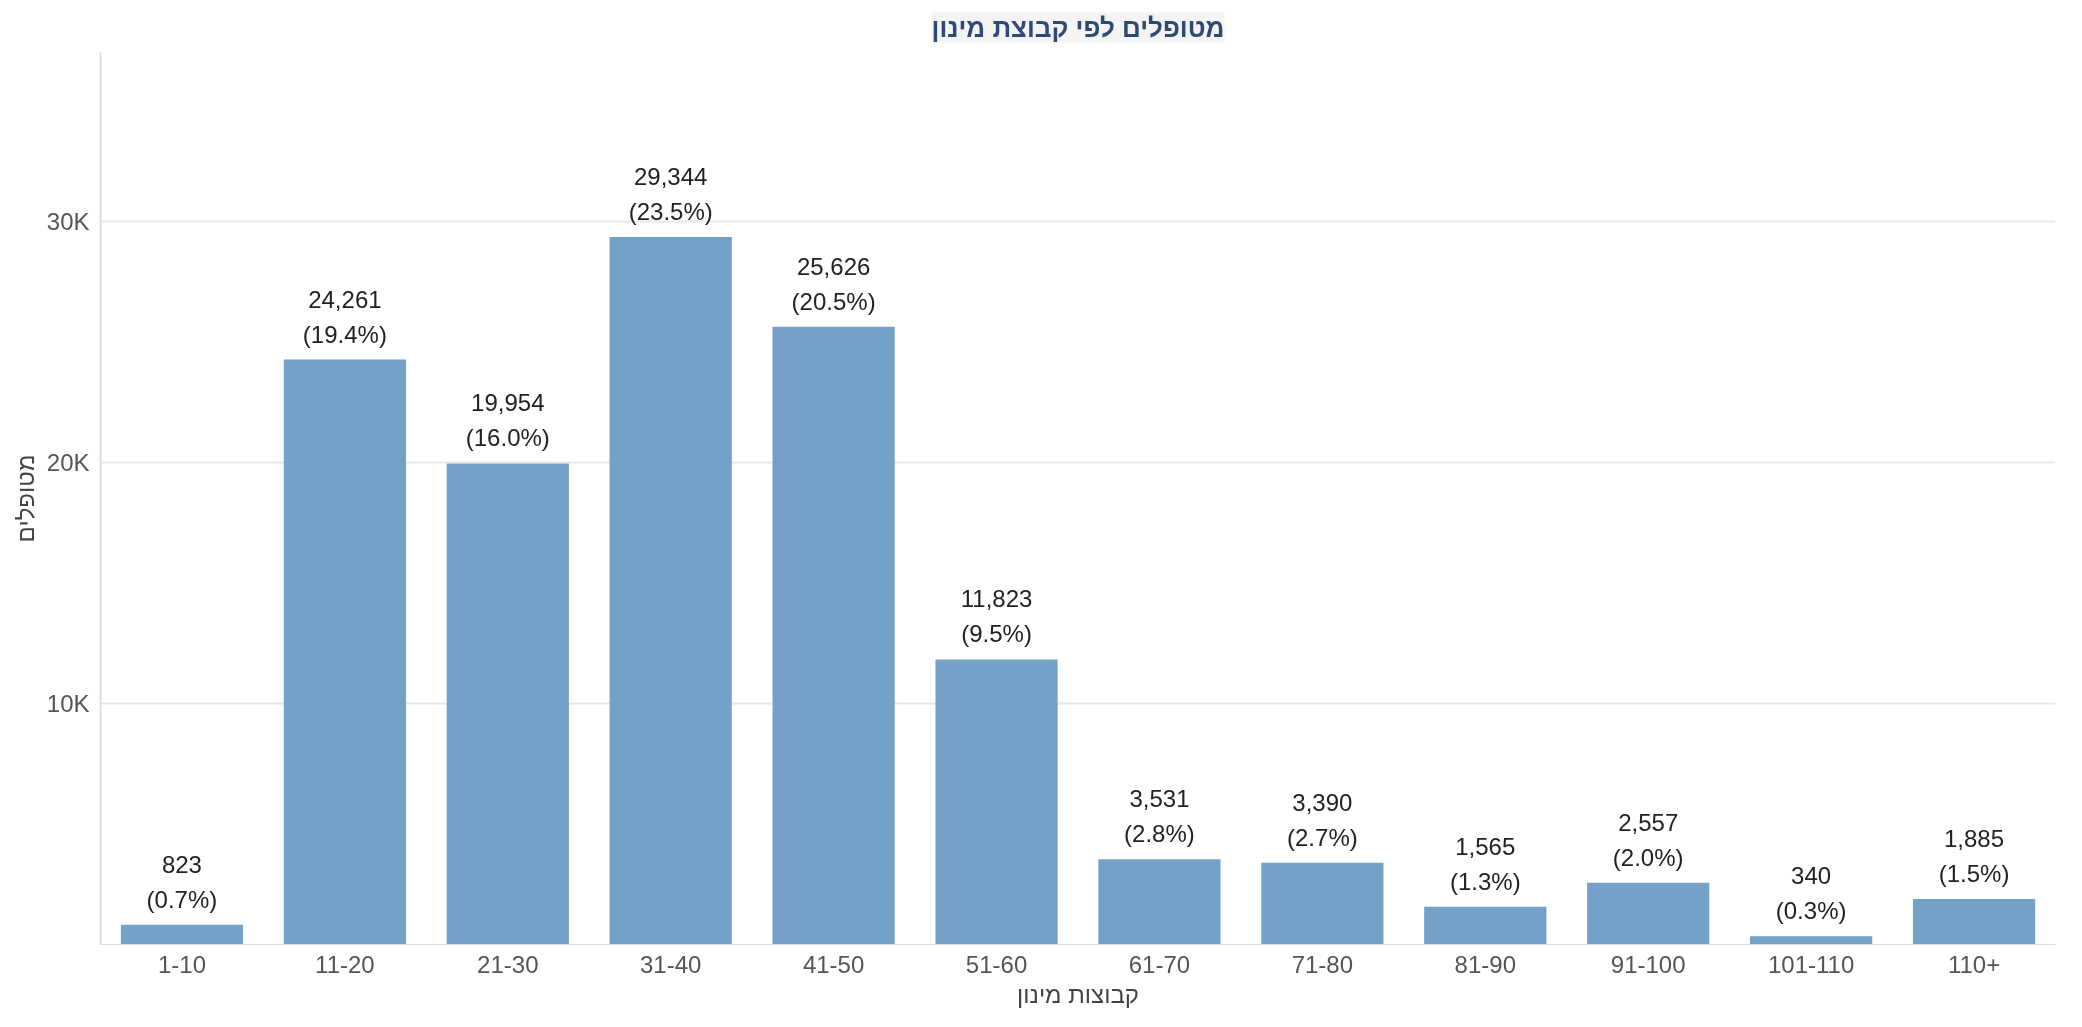  What do you see at coordinates (508, 964) in the screenshot?
I see `x-tick-label: 21-30` at bounding box center [508, 964].